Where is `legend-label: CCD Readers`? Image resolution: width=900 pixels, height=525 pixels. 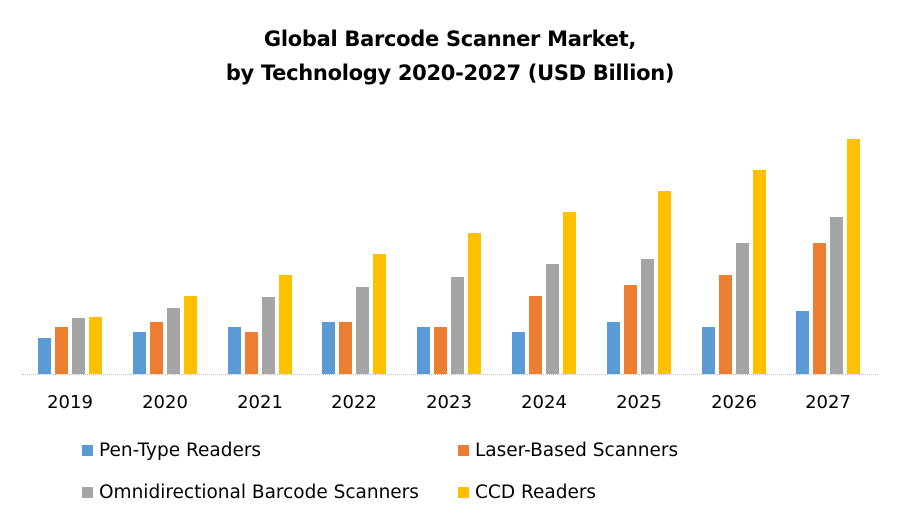 legend-label: CCD Readers is located at coordinates (536, 492).